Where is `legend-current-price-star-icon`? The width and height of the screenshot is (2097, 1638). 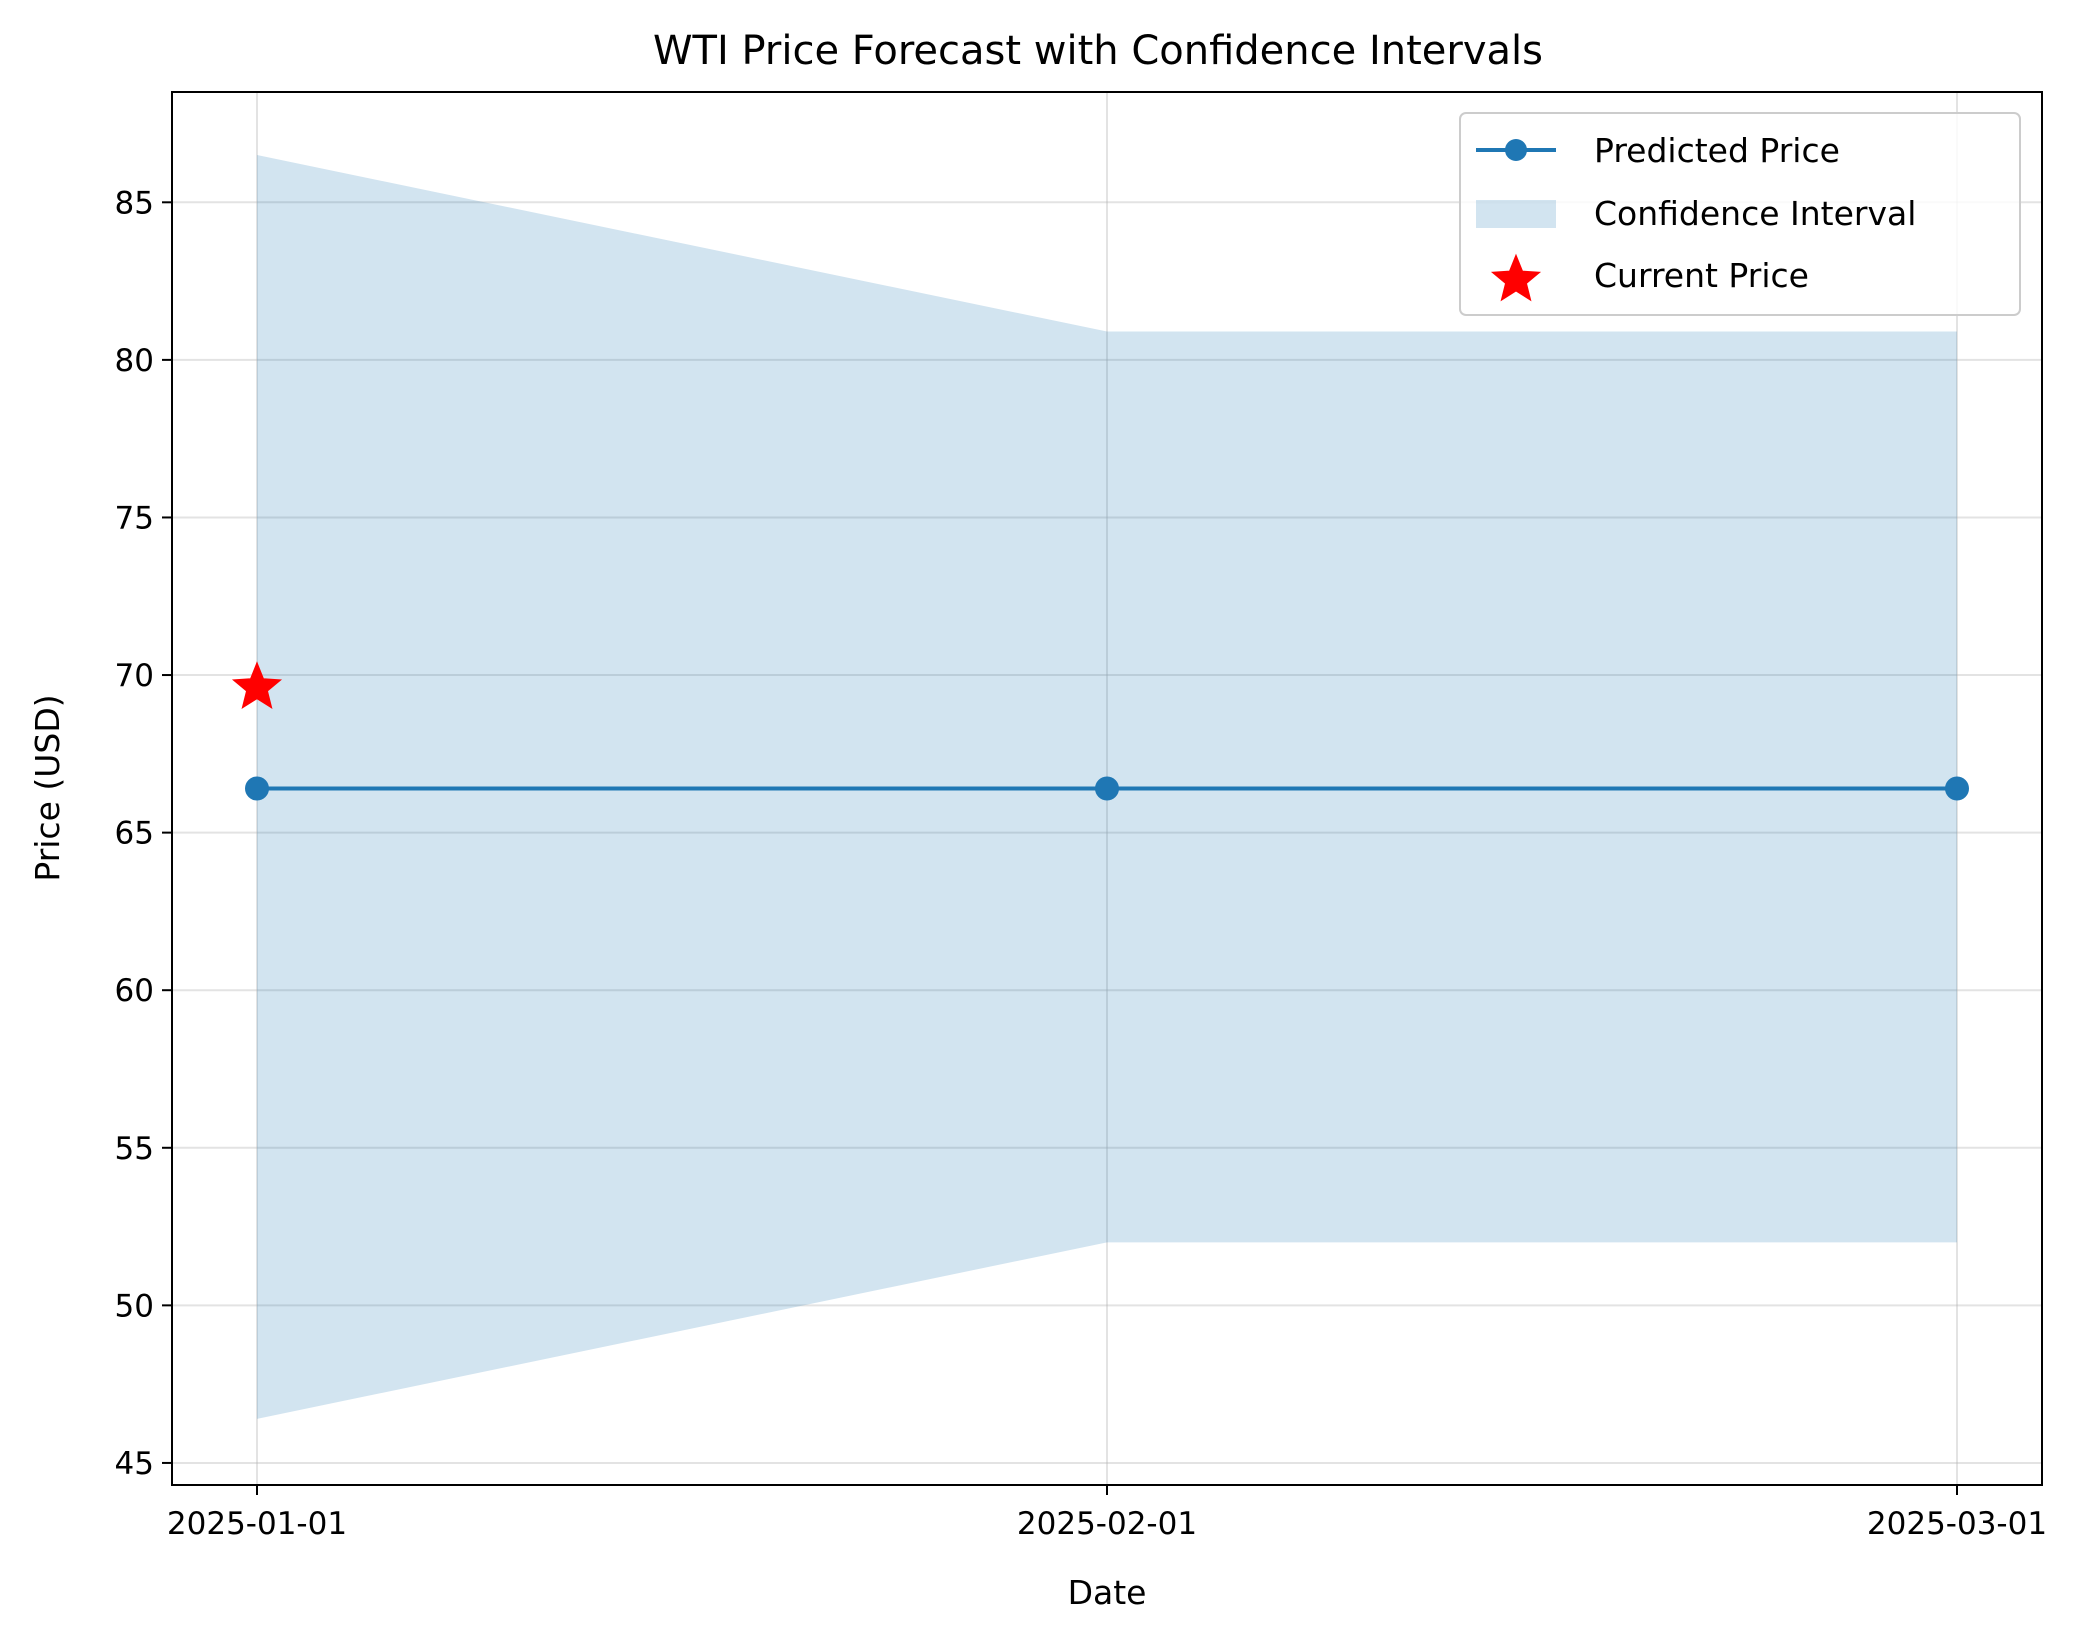 legend-current-price-star-icon is located at coordinates (1516, 277).